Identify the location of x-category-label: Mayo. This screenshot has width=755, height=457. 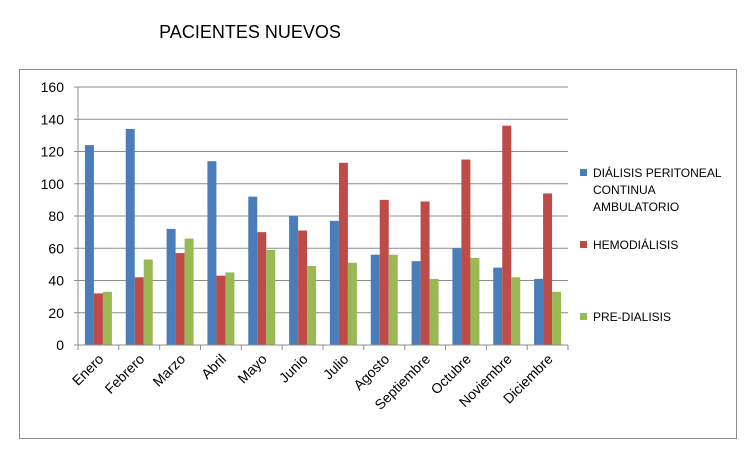
(252, 369).